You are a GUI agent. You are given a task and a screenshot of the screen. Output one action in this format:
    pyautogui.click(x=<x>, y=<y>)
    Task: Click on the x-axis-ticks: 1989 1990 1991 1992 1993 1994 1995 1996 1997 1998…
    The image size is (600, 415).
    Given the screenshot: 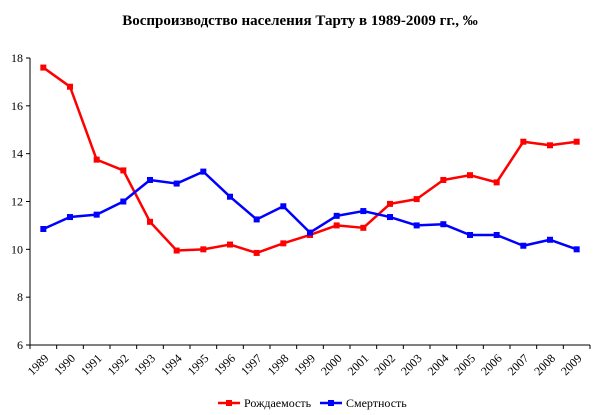 What is the action you would take?
    pyautogui.click(x=308, y=361)
    